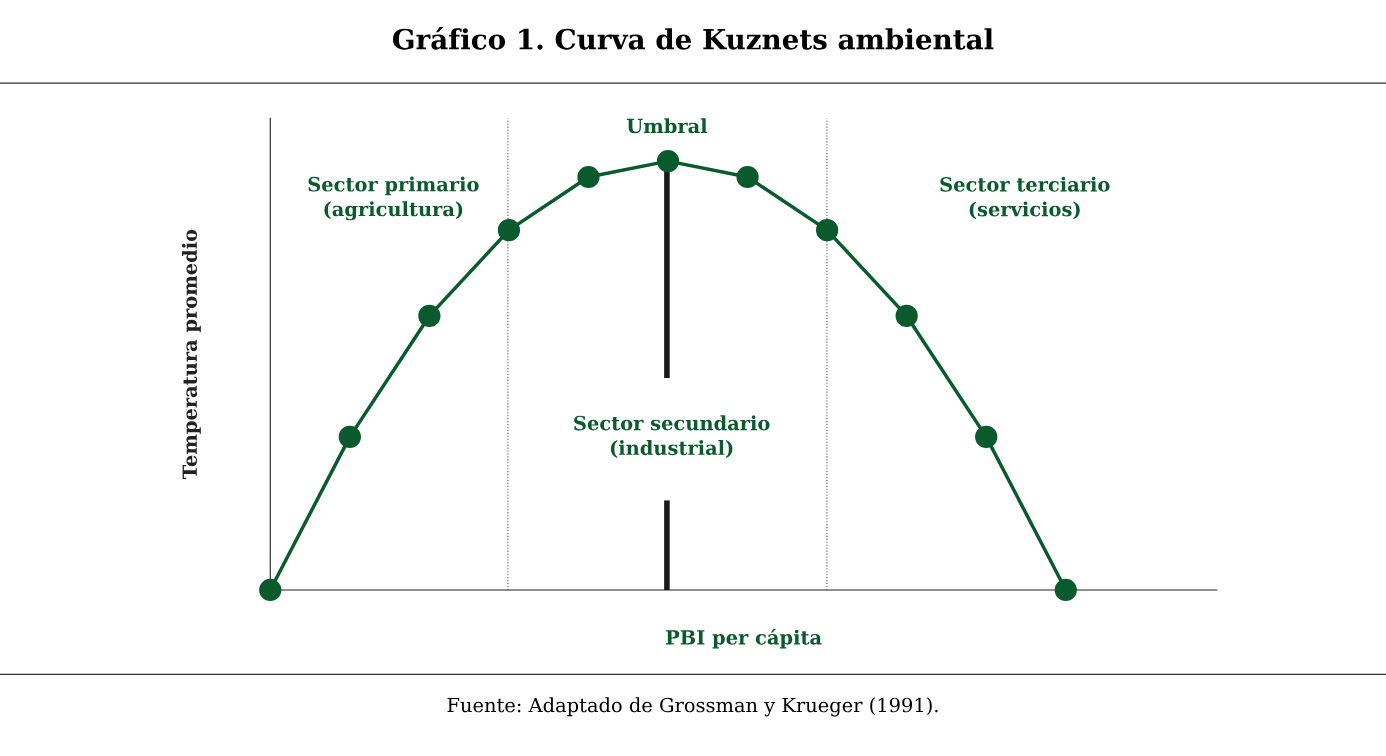 The image size is (1386, 756). I want to click on x-axis-title: PBI per cápita, so click(744, 638).